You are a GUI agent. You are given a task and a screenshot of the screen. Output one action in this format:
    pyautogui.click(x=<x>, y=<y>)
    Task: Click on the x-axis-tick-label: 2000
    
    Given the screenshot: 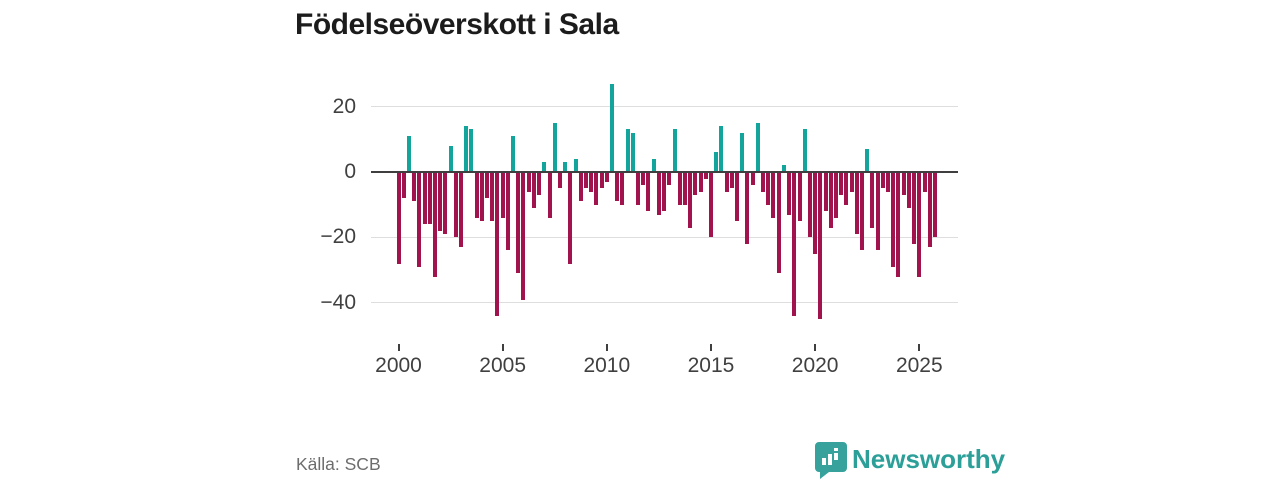 What is the action you would take?
    pyautogui.click(x=398, y=365)
    